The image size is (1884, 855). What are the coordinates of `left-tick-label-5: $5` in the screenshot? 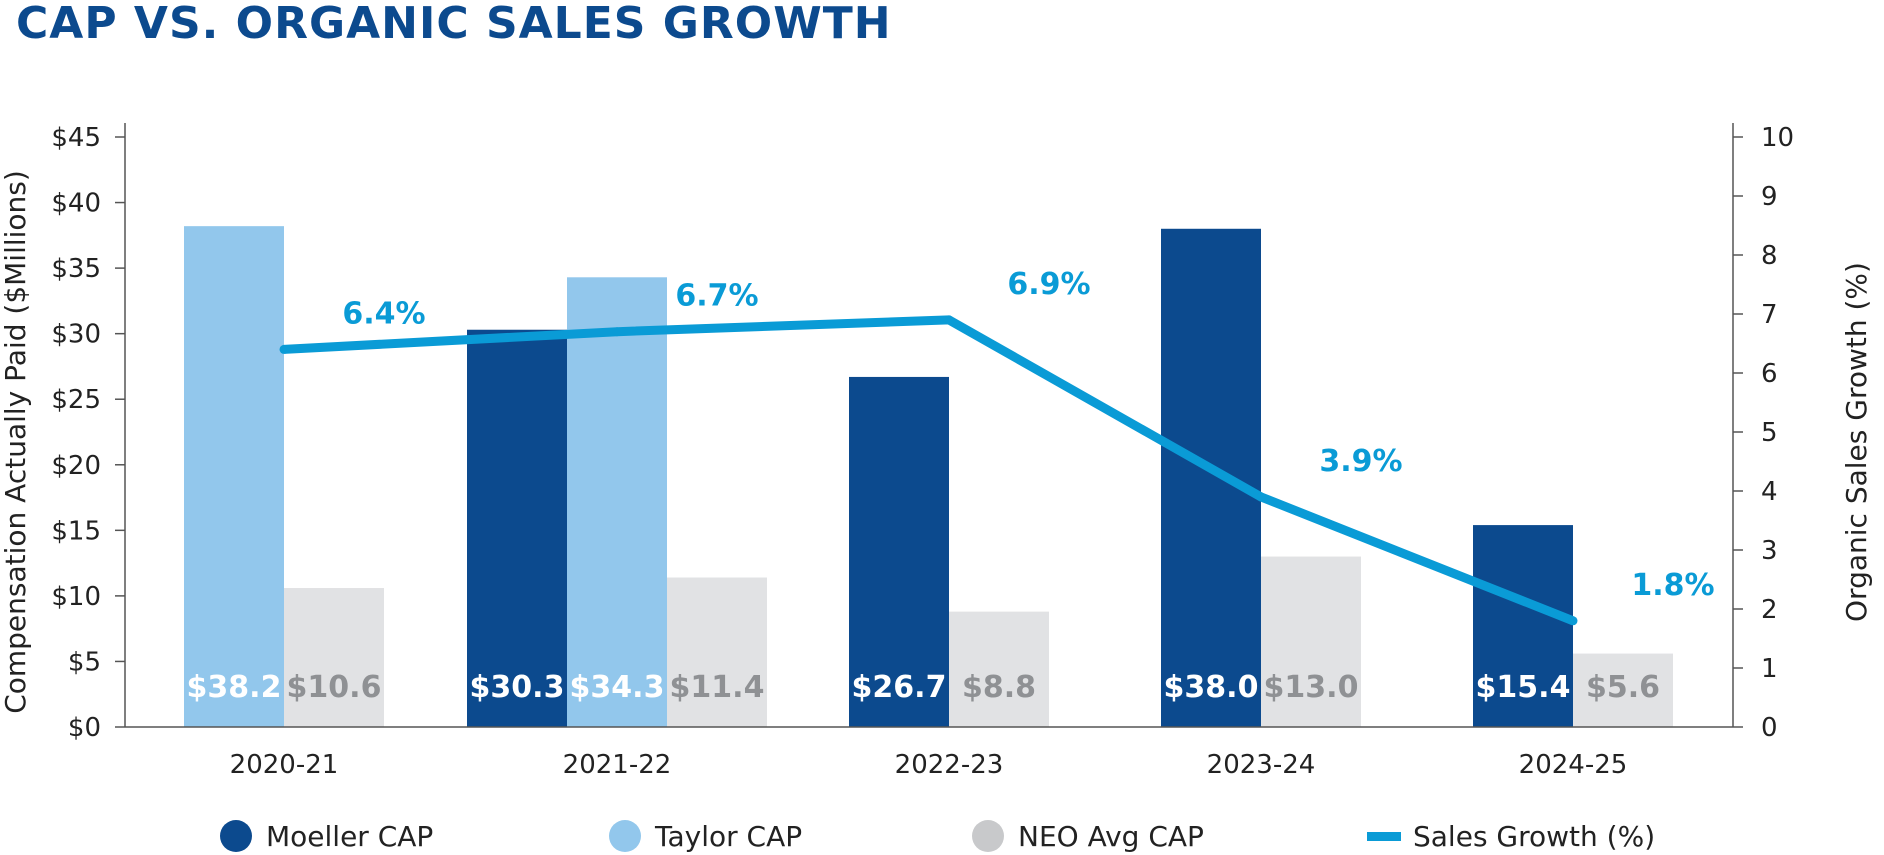 It's located at (84, 662).